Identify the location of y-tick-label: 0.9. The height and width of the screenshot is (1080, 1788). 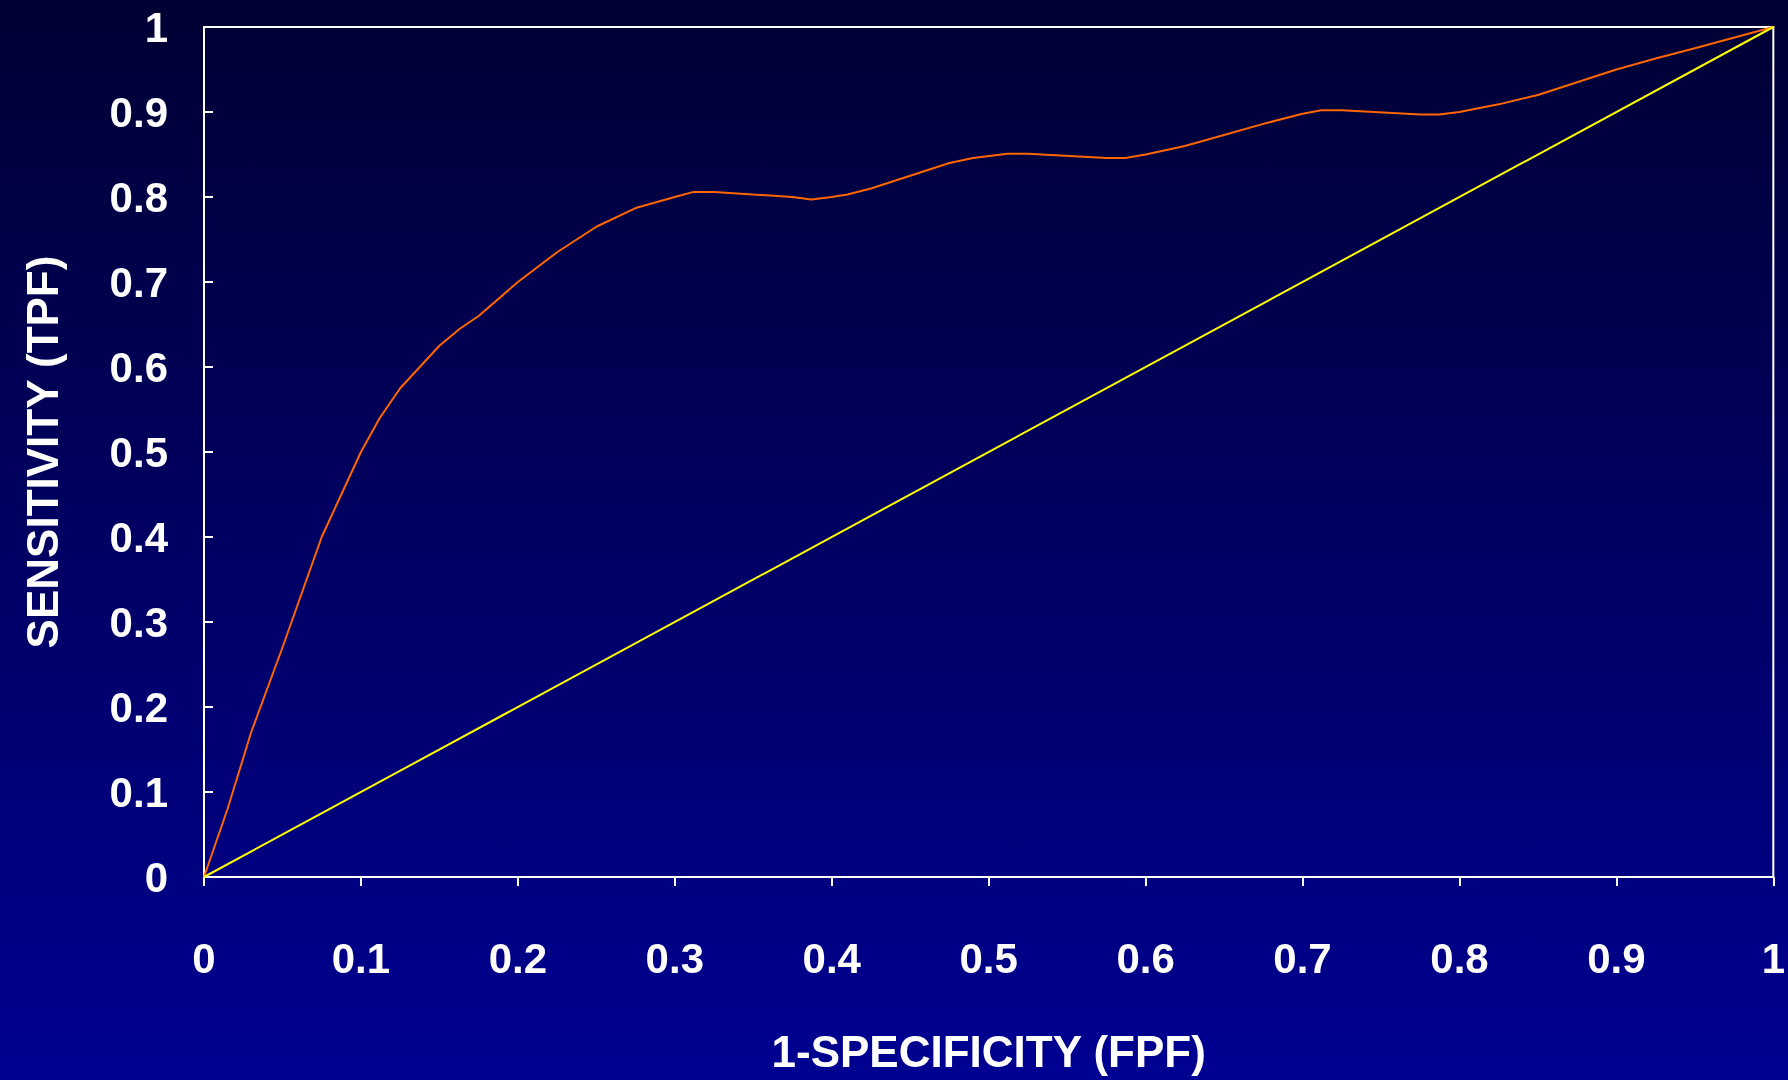
(138, 112).